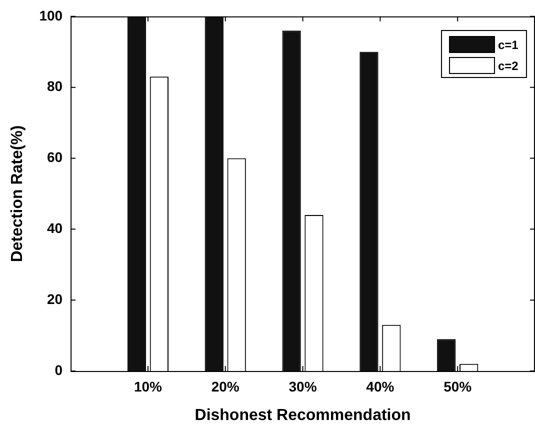  Describe the element at coordinates (54, 298) in the screenshot. I see `y-tick-label: 20` at that location.